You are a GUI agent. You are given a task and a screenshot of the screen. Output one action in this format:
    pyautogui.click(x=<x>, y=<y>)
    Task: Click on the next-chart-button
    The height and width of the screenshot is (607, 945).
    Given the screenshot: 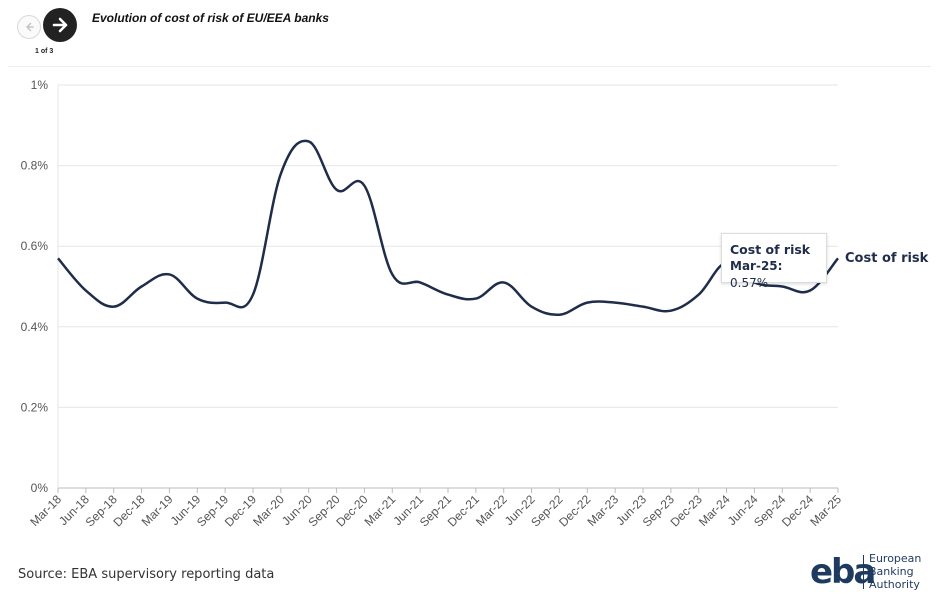 What is the action you would take?
    pyautogui.click(x=60, y=25)
    